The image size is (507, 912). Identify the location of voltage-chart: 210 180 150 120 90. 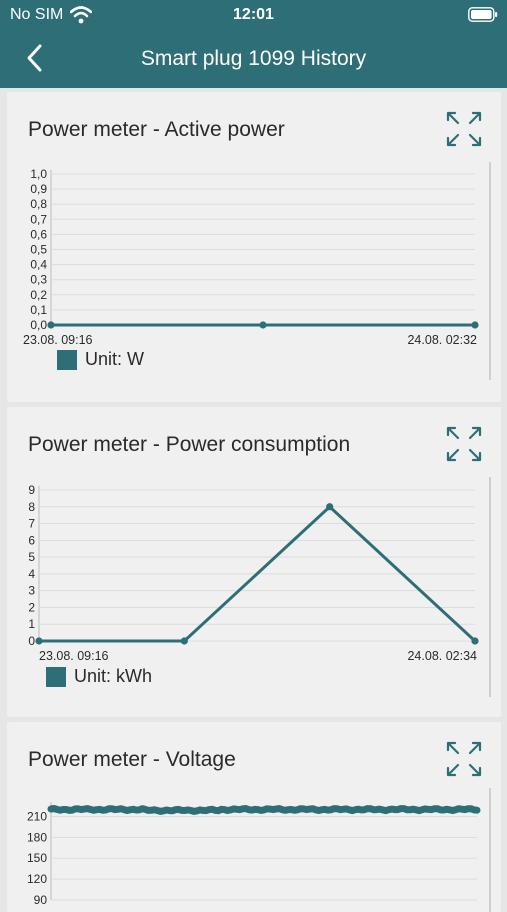
(254, 854).